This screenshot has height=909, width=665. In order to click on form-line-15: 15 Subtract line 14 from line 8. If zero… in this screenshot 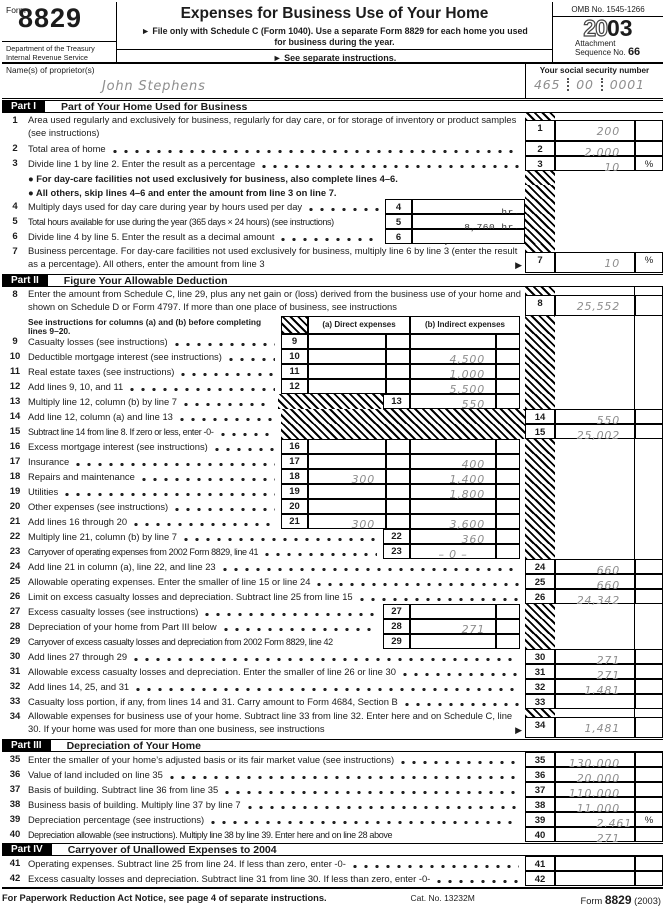, I will do `click(332, 432)`.